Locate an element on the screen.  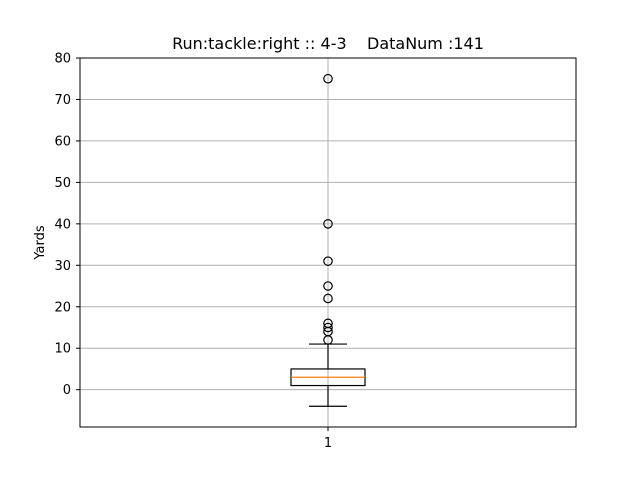
y-tick-label: 0 is located at coordinates (67, 390).